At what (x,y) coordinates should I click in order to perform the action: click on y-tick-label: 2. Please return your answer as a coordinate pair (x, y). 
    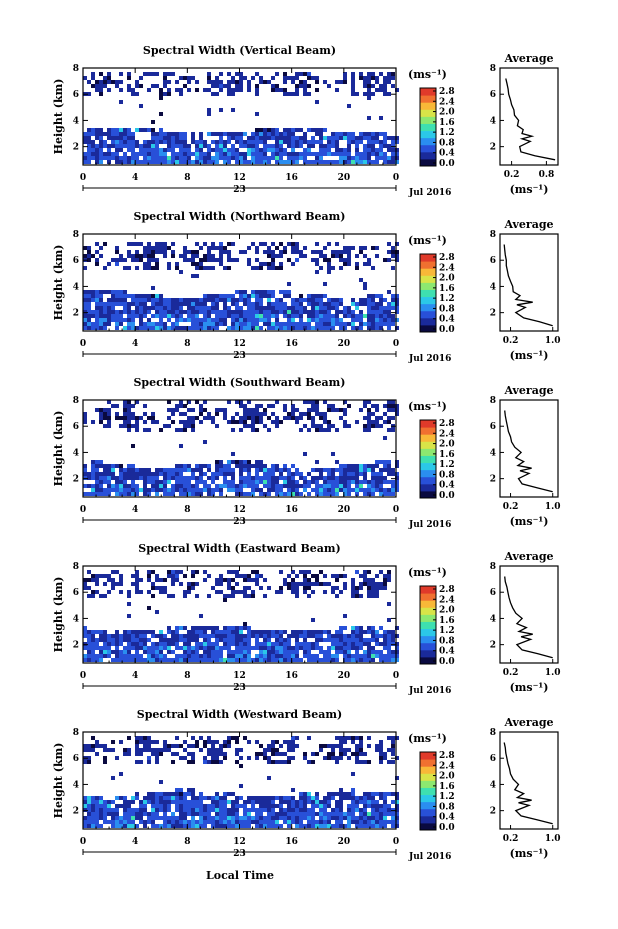
    Looking at the image, I should click on (76, 812).